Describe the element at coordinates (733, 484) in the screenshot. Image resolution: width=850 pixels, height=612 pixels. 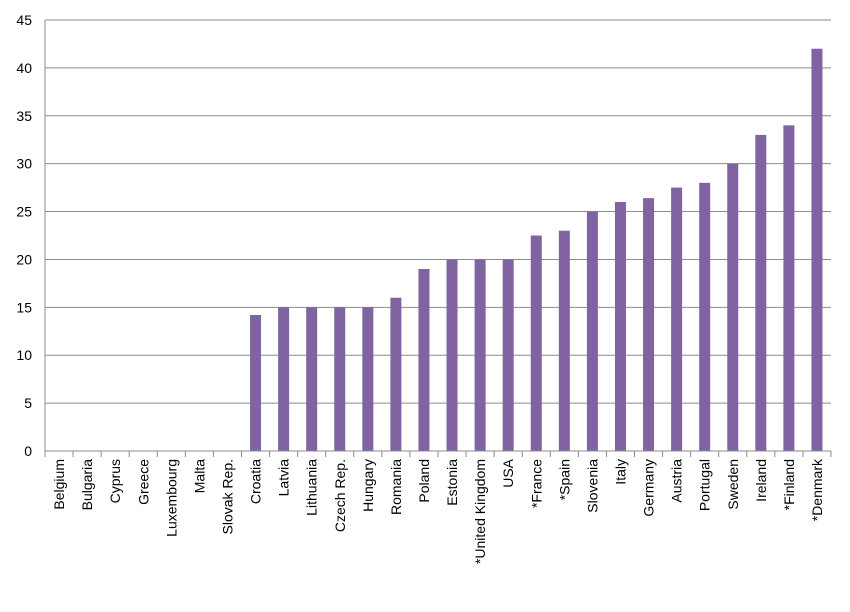
I see `x-tick-label: Sweden` at that location.